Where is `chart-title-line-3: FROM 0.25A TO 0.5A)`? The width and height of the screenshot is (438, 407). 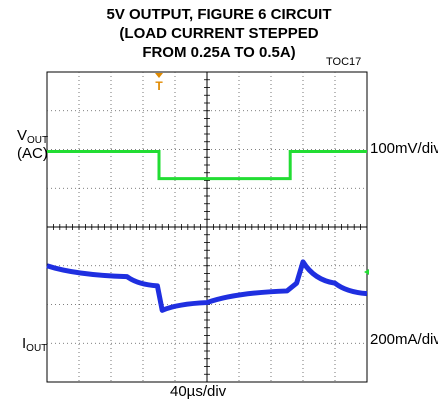
chart-title-line-3: FROM 0.25A TO 0.5A) is located at coordinates (219, 52).